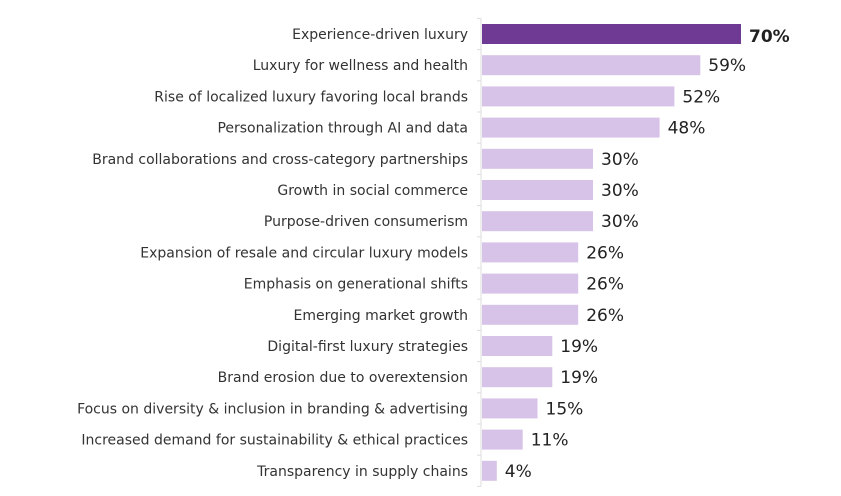 This screenshot has height=496, width=841. Describe the element at coordinates (367, 347) in the screenshot. I see `category-label: Digital-first luxury strategies` at that location.